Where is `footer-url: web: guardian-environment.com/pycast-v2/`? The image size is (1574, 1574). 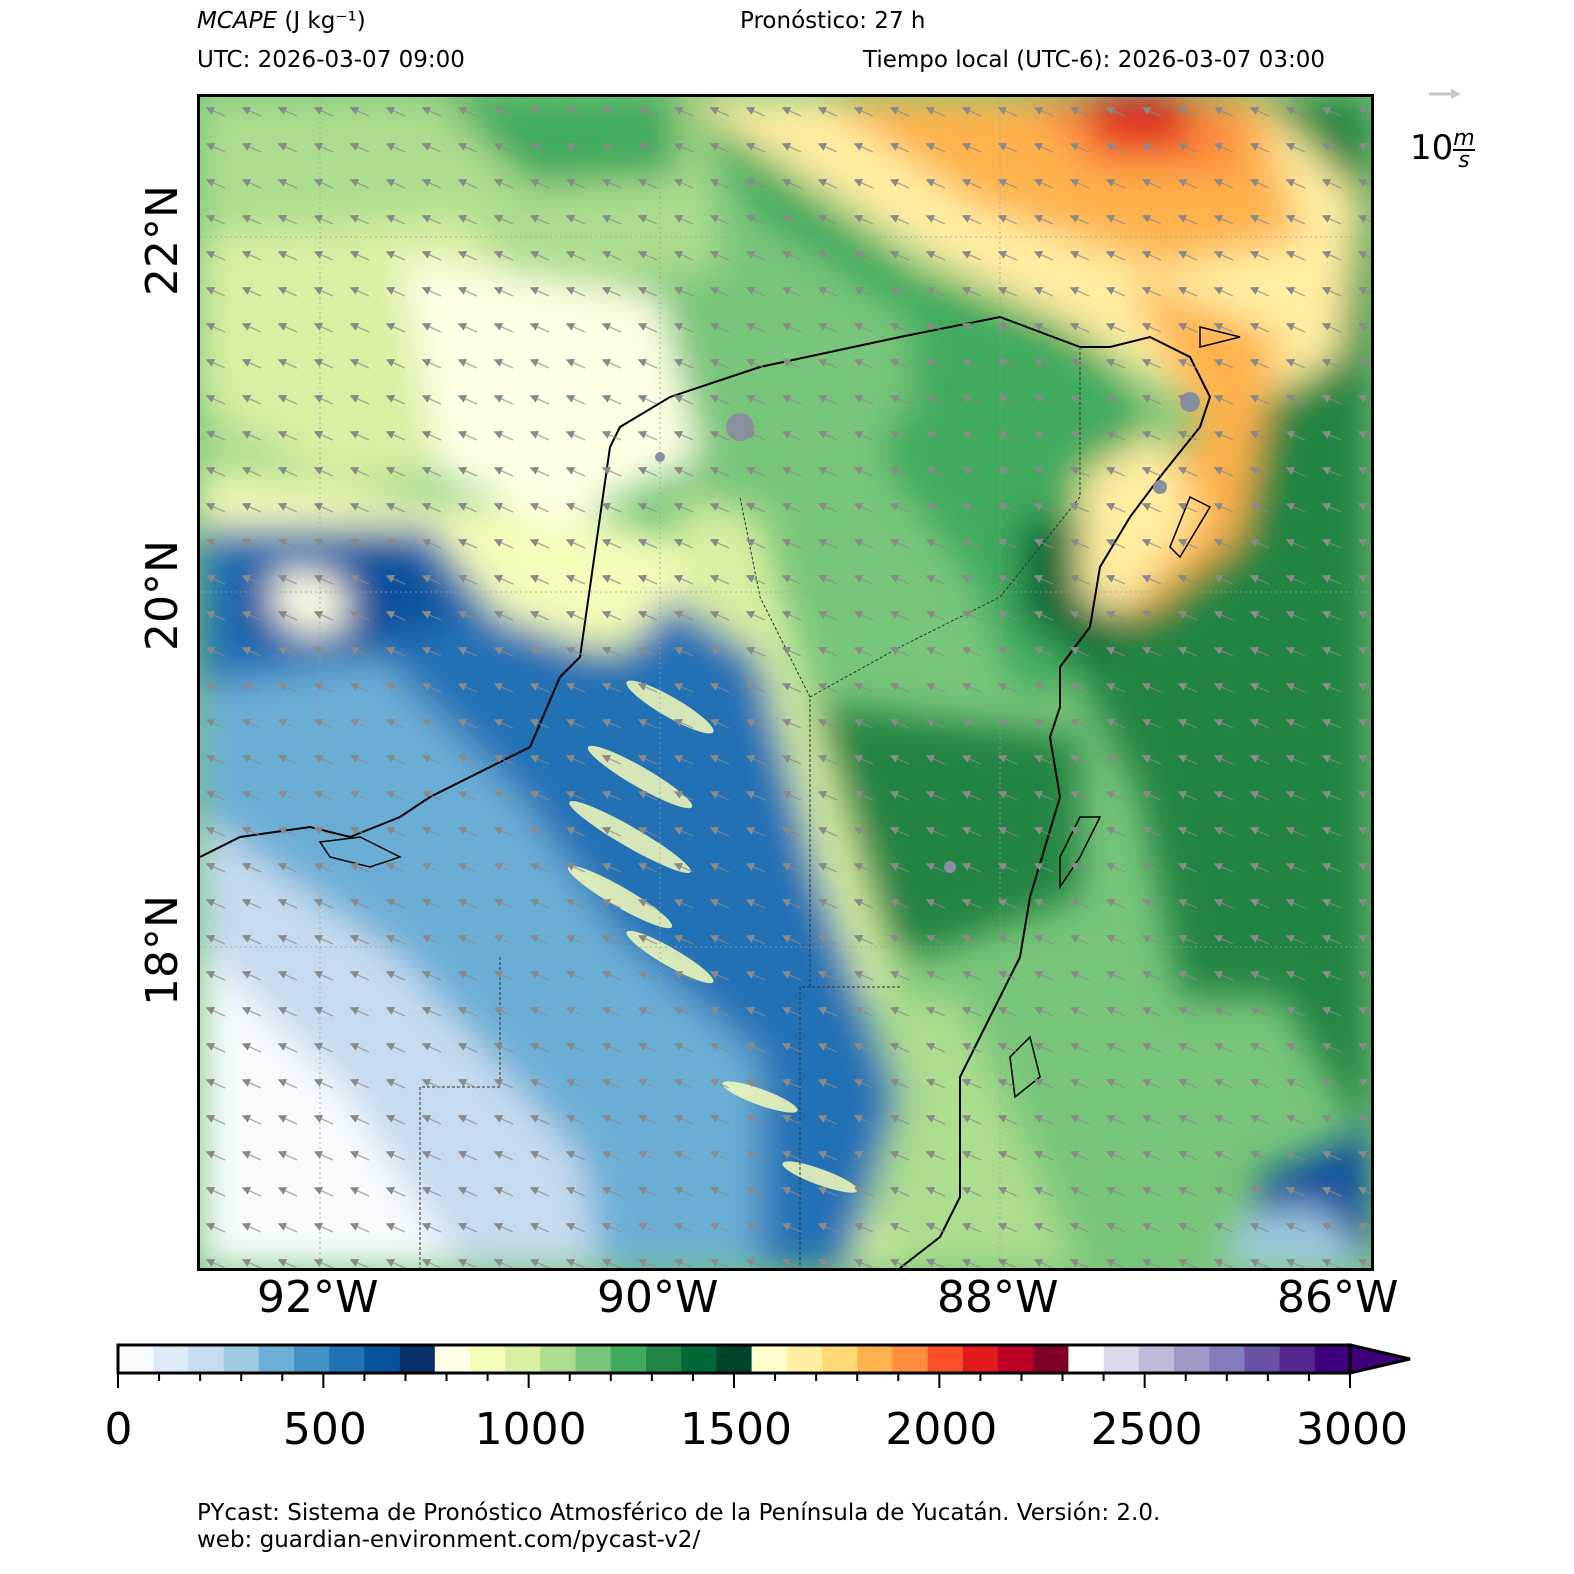 footer-url: web: guardian-environment.com/pycast-v2/ is located at coordinates (449, 1540).